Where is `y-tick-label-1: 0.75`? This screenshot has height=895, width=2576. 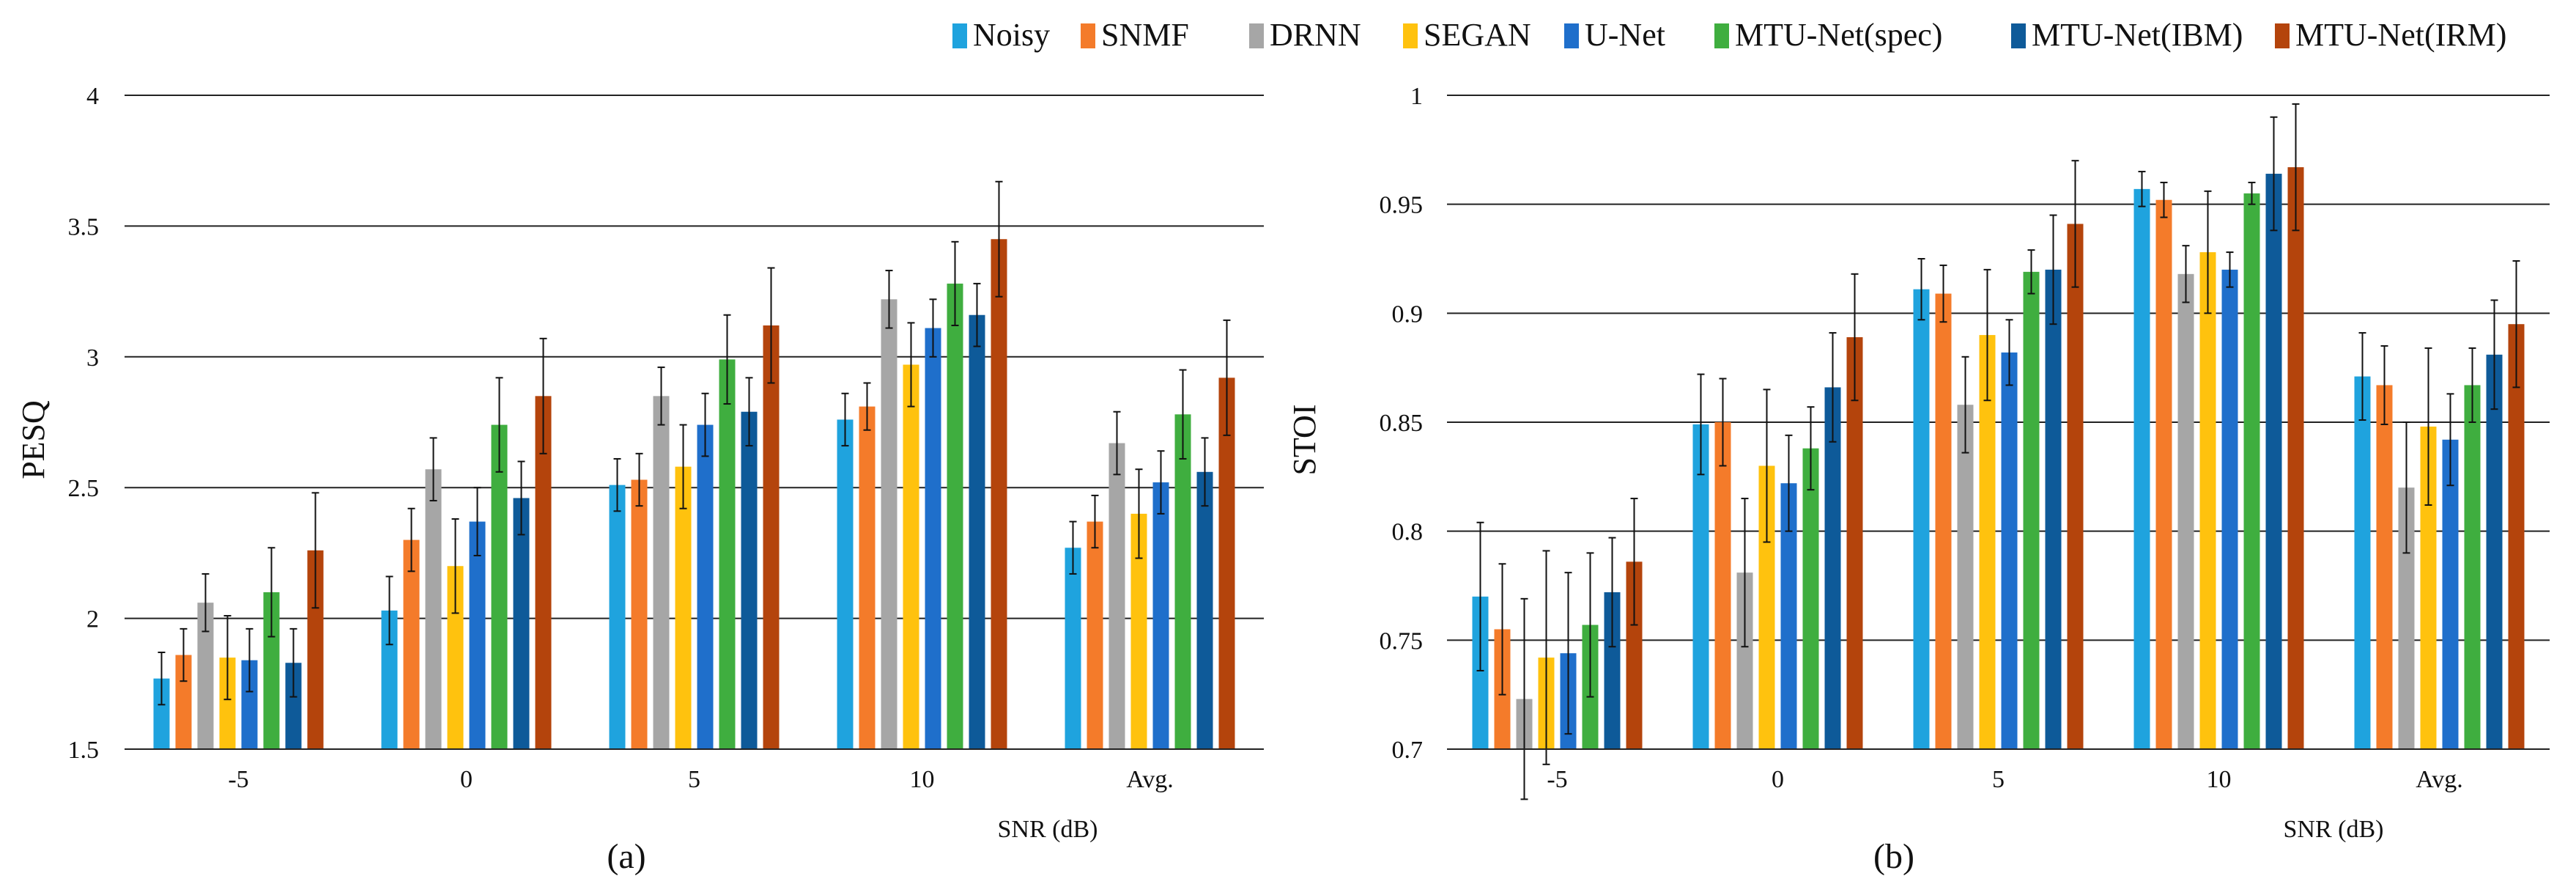
y-tick-label-1: 0.75 is located at coordinates (1402, 641).